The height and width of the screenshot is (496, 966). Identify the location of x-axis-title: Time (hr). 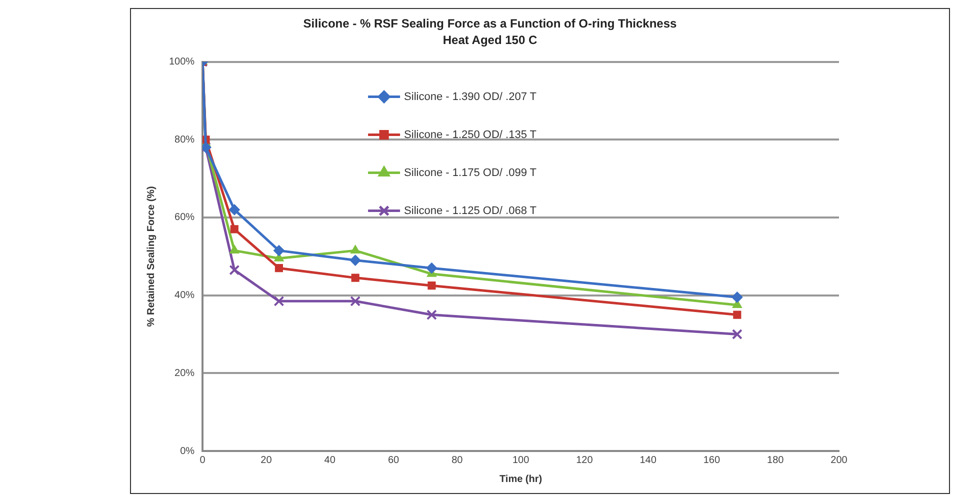
(520, 479).